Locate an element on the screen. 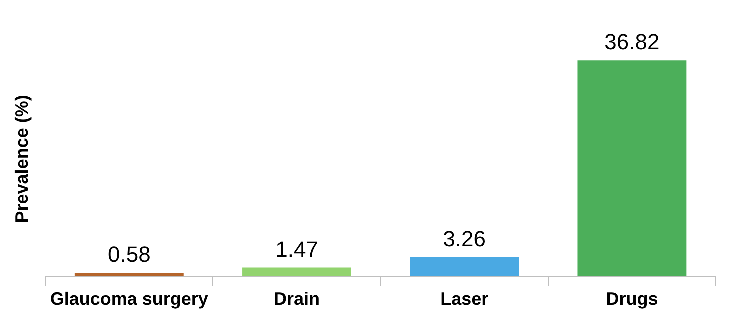 Image resolution: width=734 pixels, height=322 pixels. x-tick-label: Glaucoma surgery is located at coordinates (129, 299).